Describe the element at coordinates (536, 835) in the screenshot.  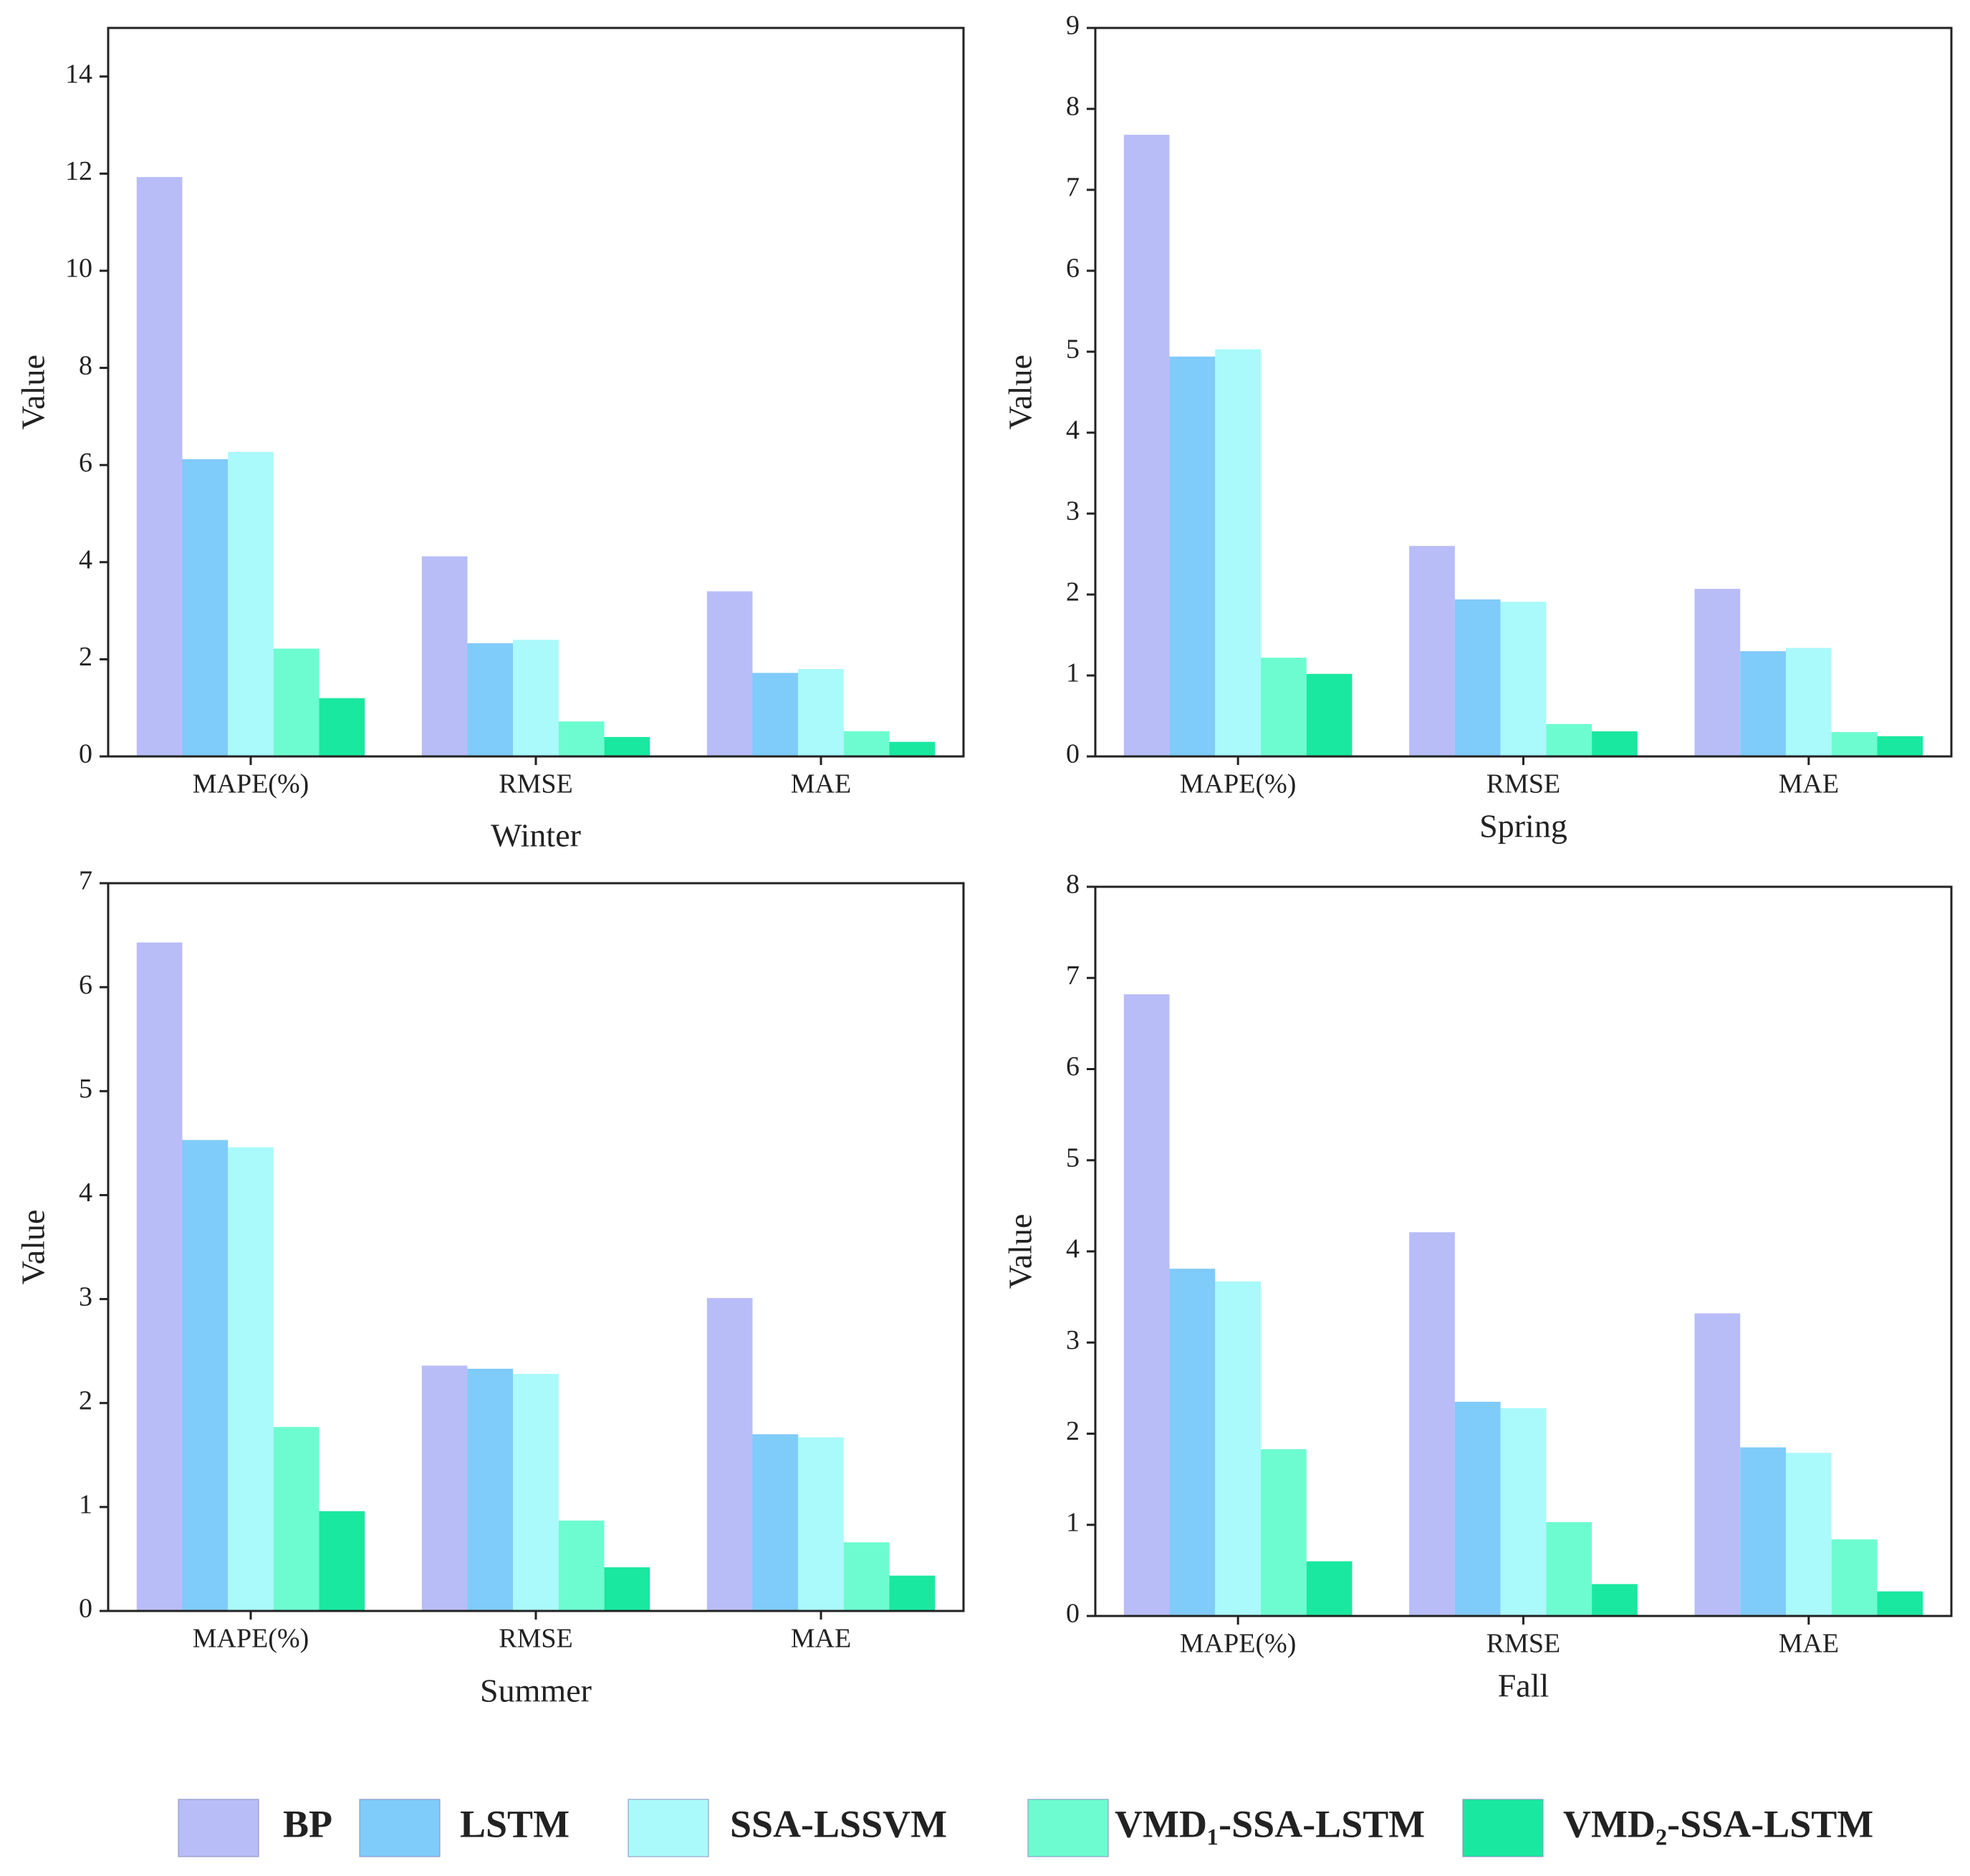
I see `x-axis-title: Winter` at that location.